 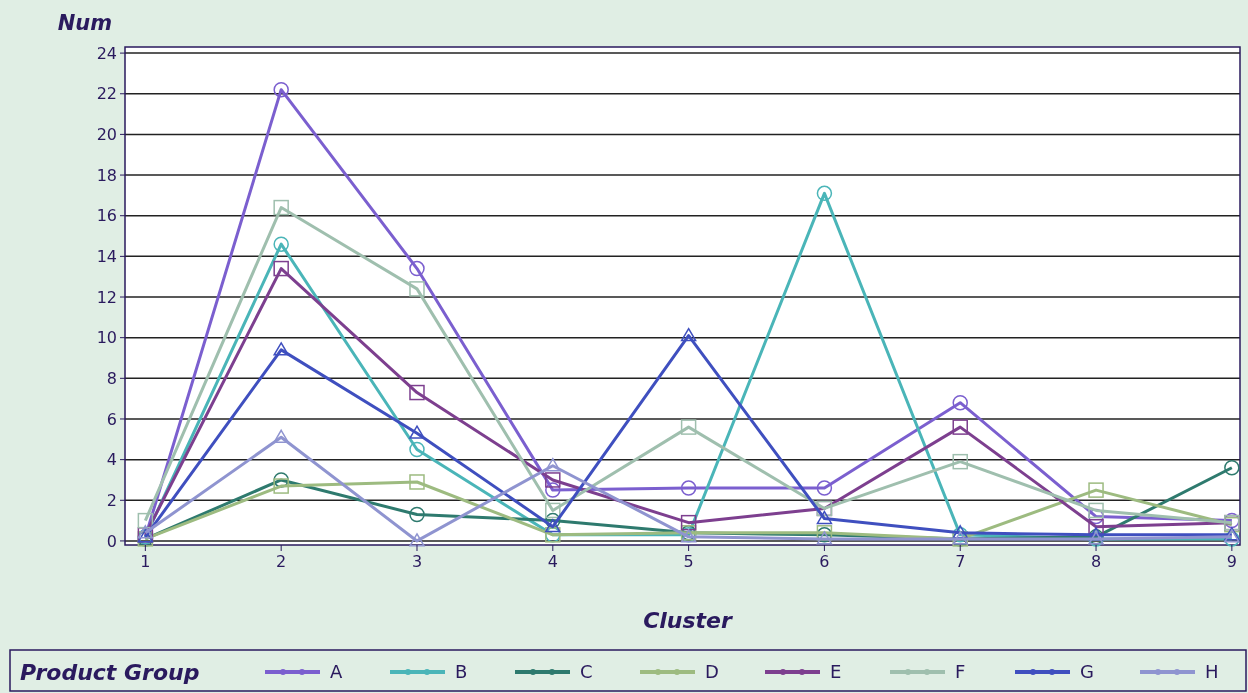 I want to click on legend-title: Product Group, so click(x=110, y=672).